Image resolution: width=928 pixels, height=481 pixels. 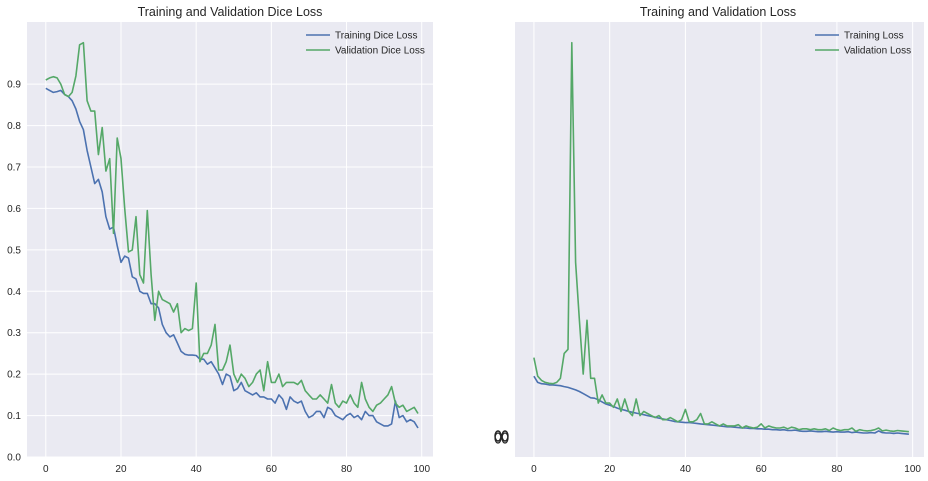 What do you see at coordinates (501, 437) in the screenshot?
I see `overlapping-ytick-labels` at bounding box center [501, 437].